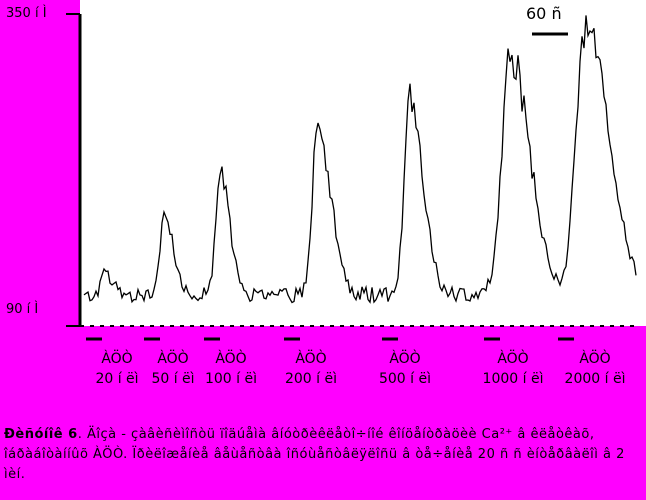  What do you see at coordinates (22, 309) in the screenshot?
I see `y-tick-label-bottom: 90 í Ì` at bounding box center [22, 309].